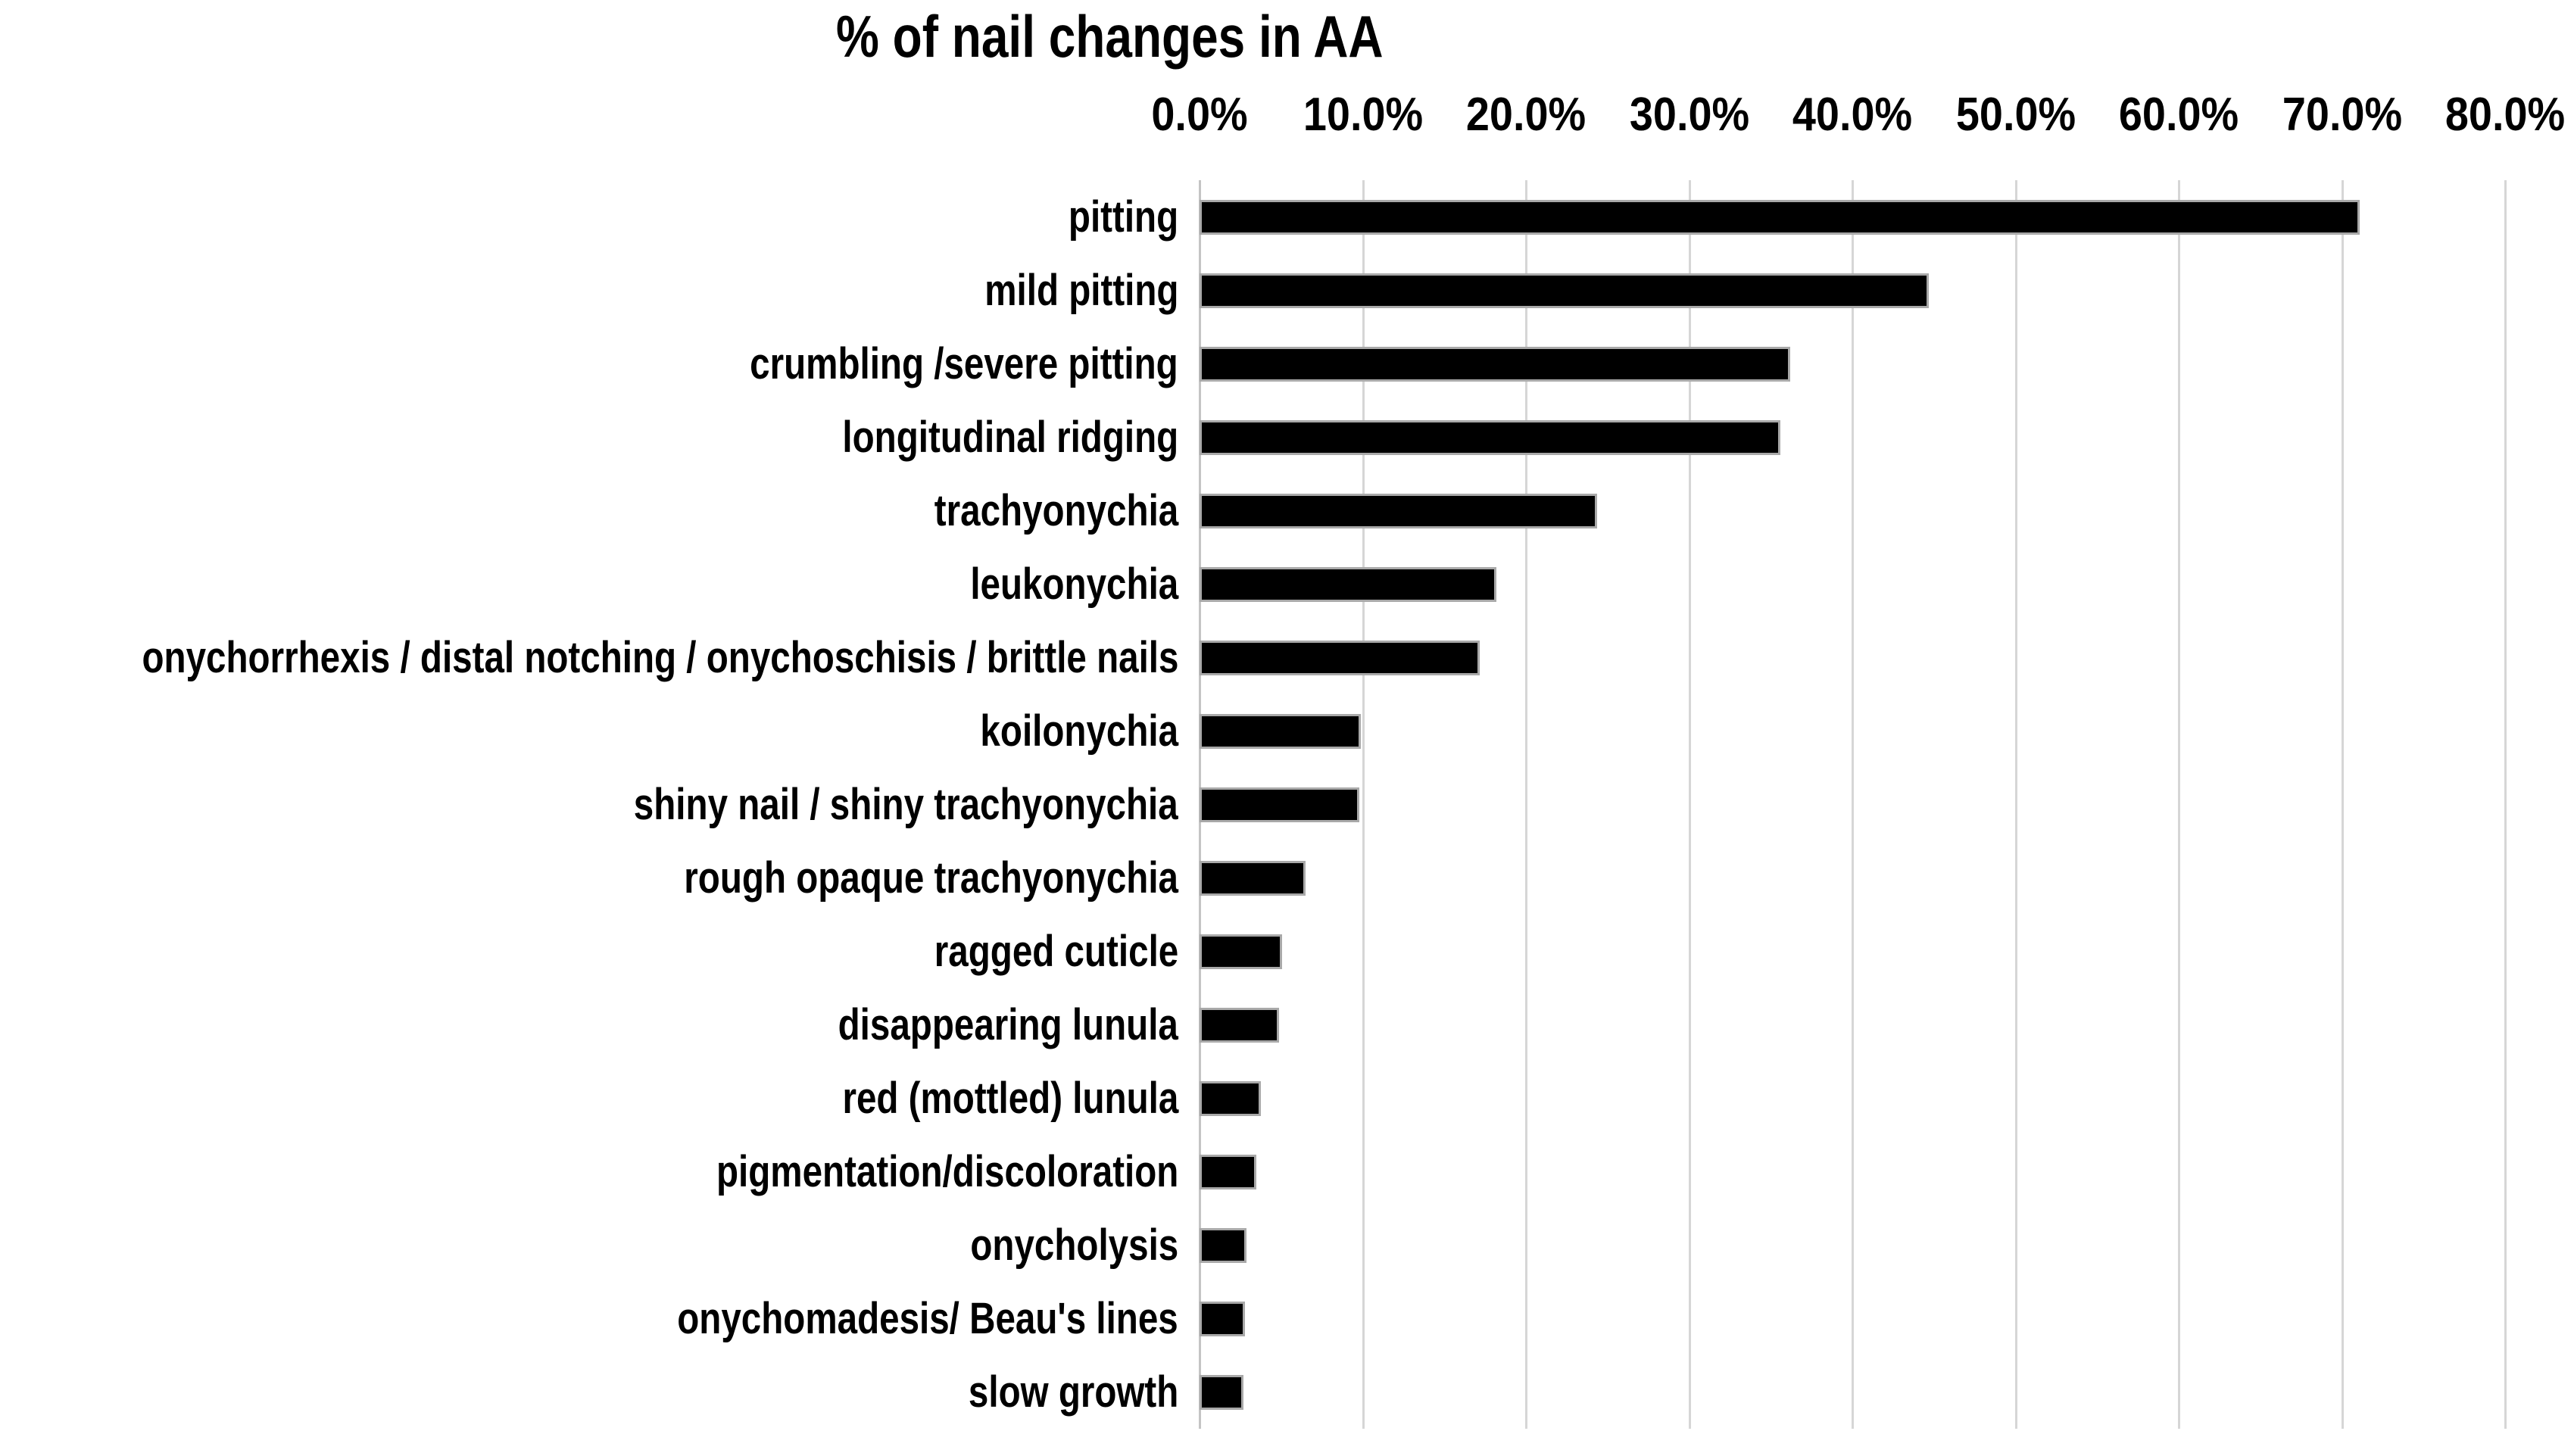 The height and width of the screenshot is (1456, 2574). Describe the element at coordinates (1123, 217) in the screenshot. I see `category-label: pitting` at that location.